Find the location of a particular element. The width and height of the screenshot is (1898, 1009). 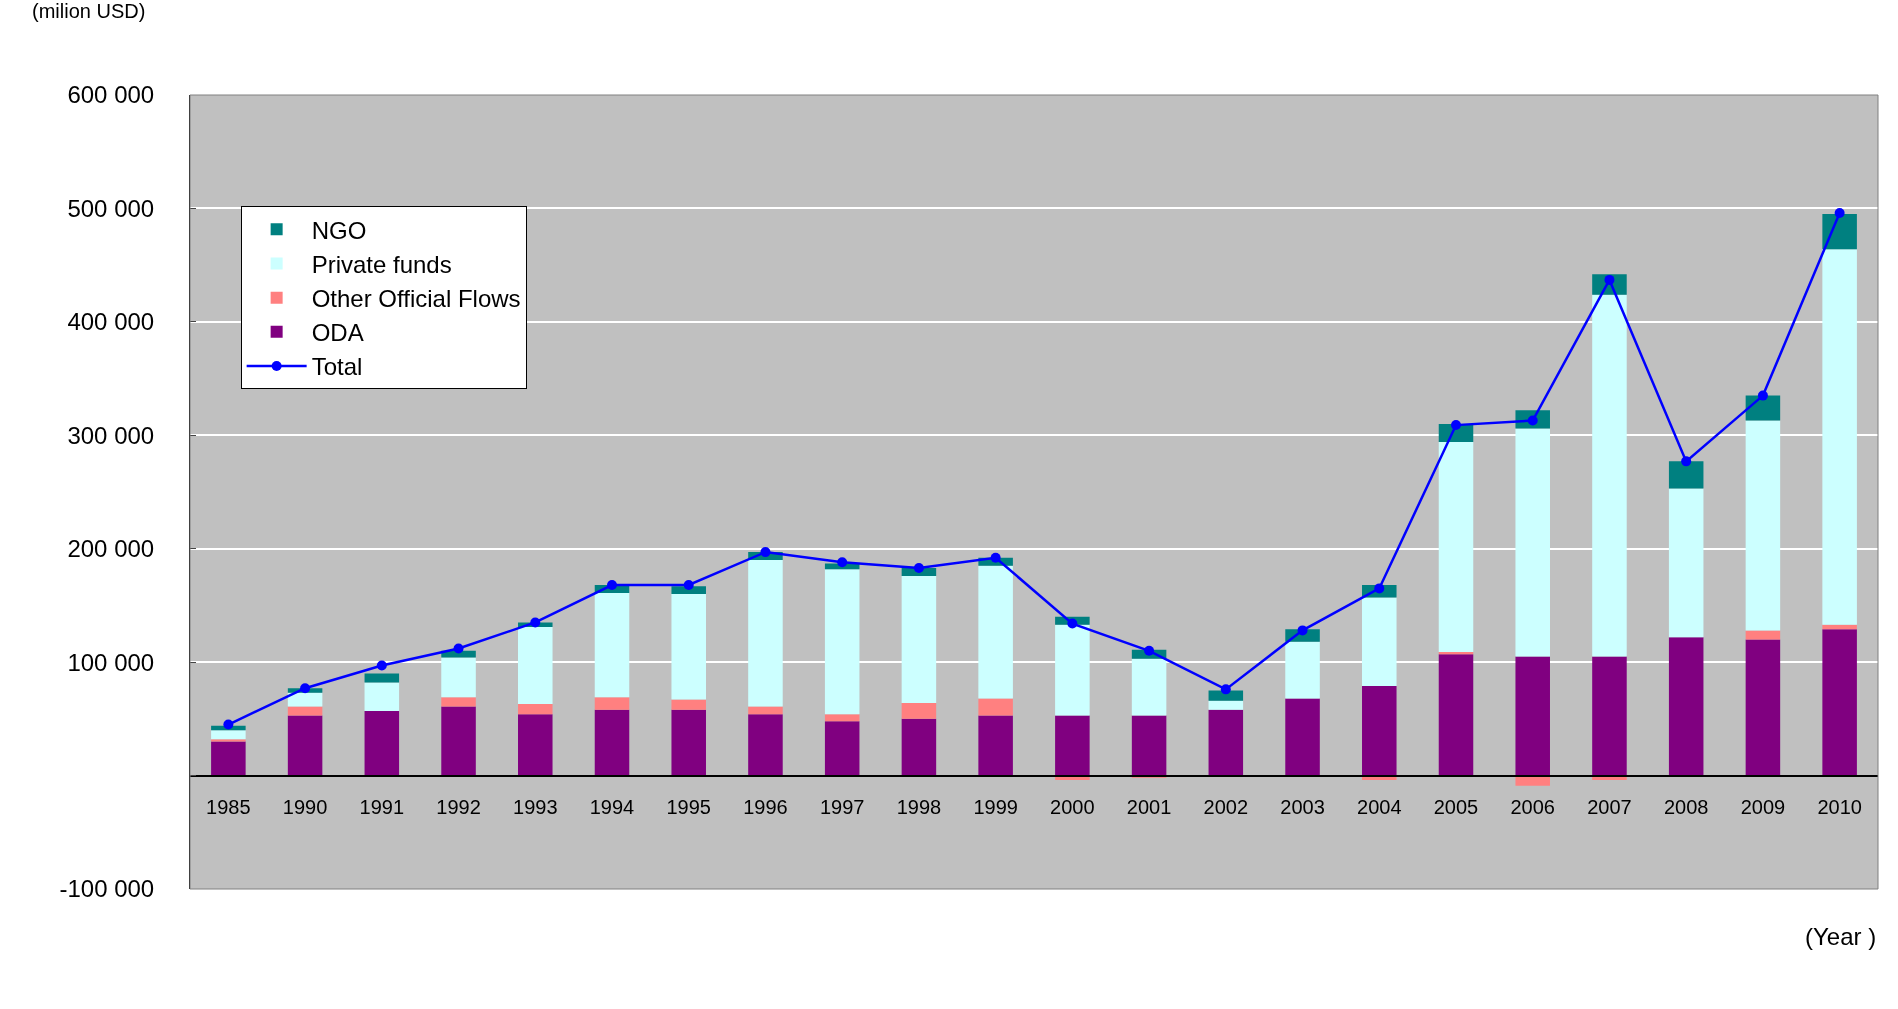

x-tick-label: 2008 is located at coordinates (1686, 807).